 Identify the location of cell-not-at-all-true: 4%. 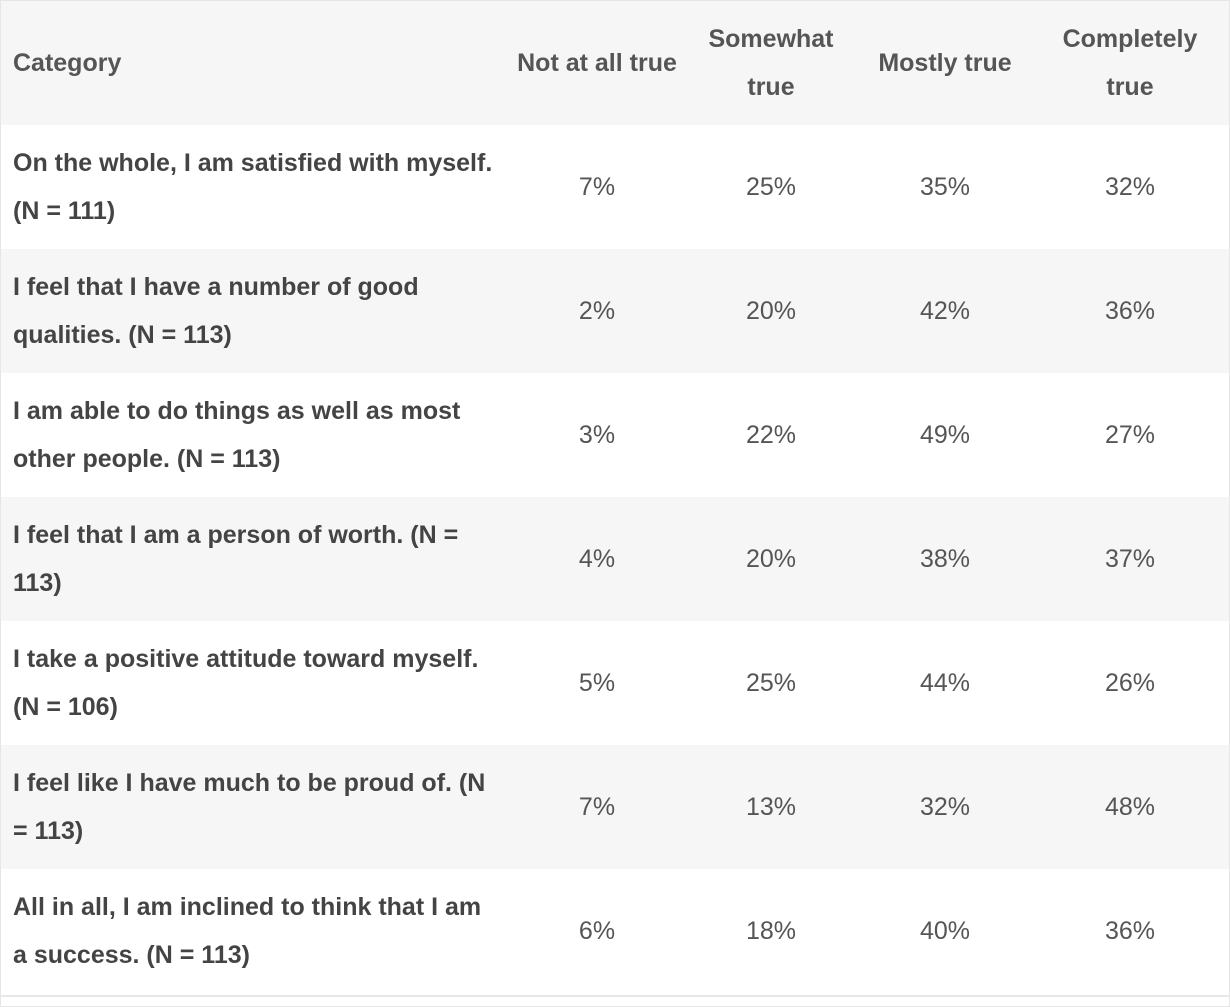
(597, 559).